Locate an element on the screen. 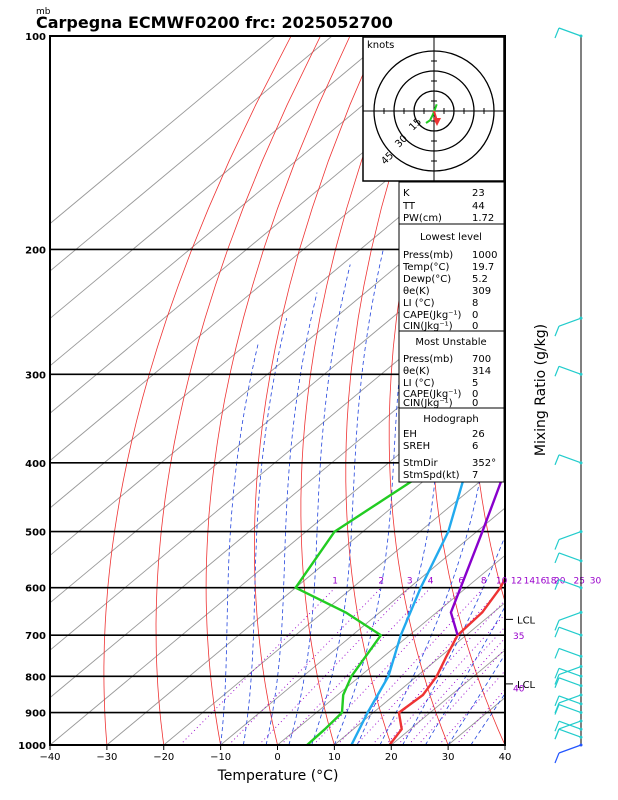  index-value: 23 is located at coordinates (478, 193).